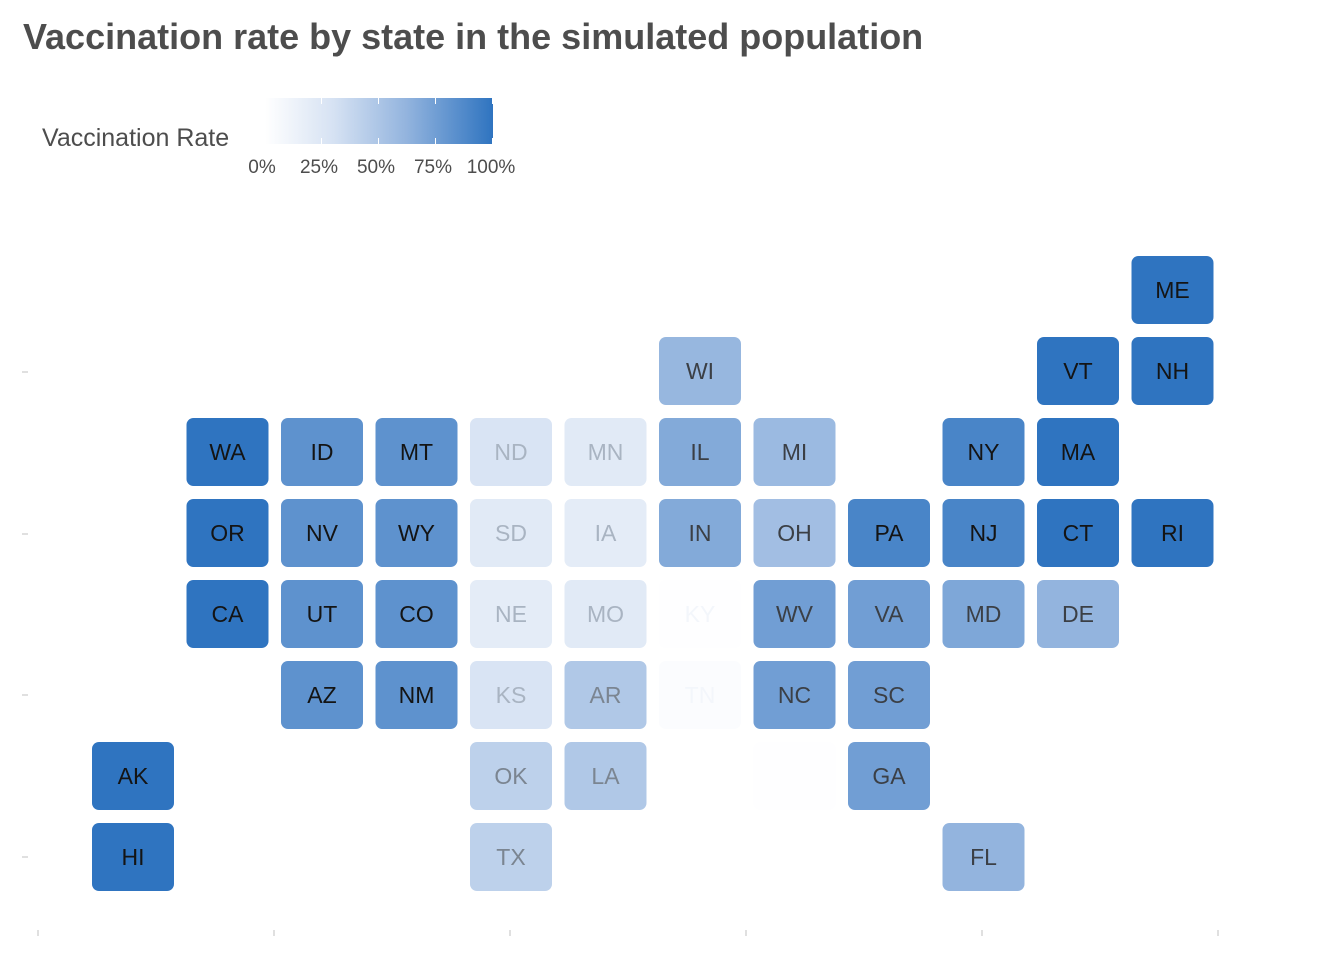  I want to click on state-label-nc: NC, so click(794, 695).